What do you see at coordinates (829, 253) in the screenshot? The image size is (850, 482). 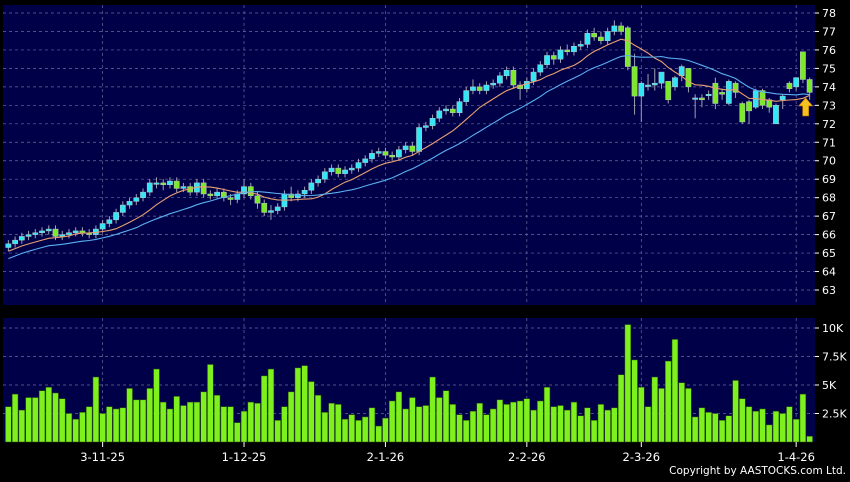 I see `price-tick-label: 65` at bounding box center [829, 253].